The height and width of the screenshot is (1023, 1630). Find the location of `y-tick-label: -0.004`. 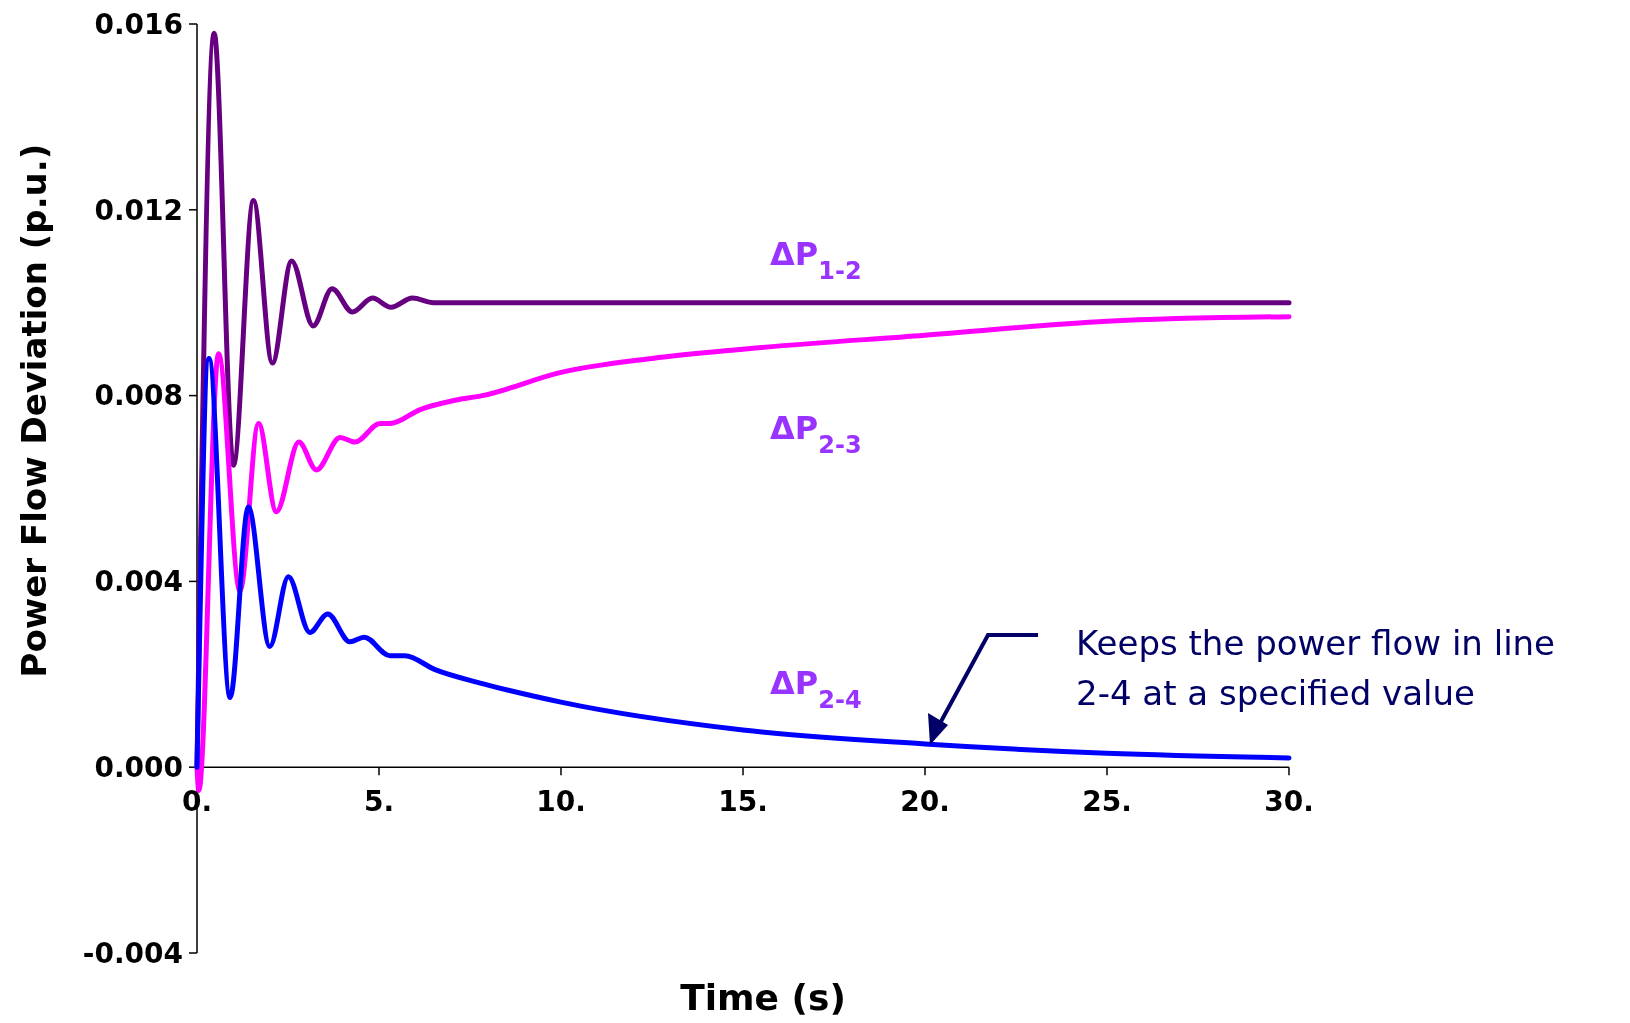

y-tick-label: -0.004 is located at coordinates (132, 953).